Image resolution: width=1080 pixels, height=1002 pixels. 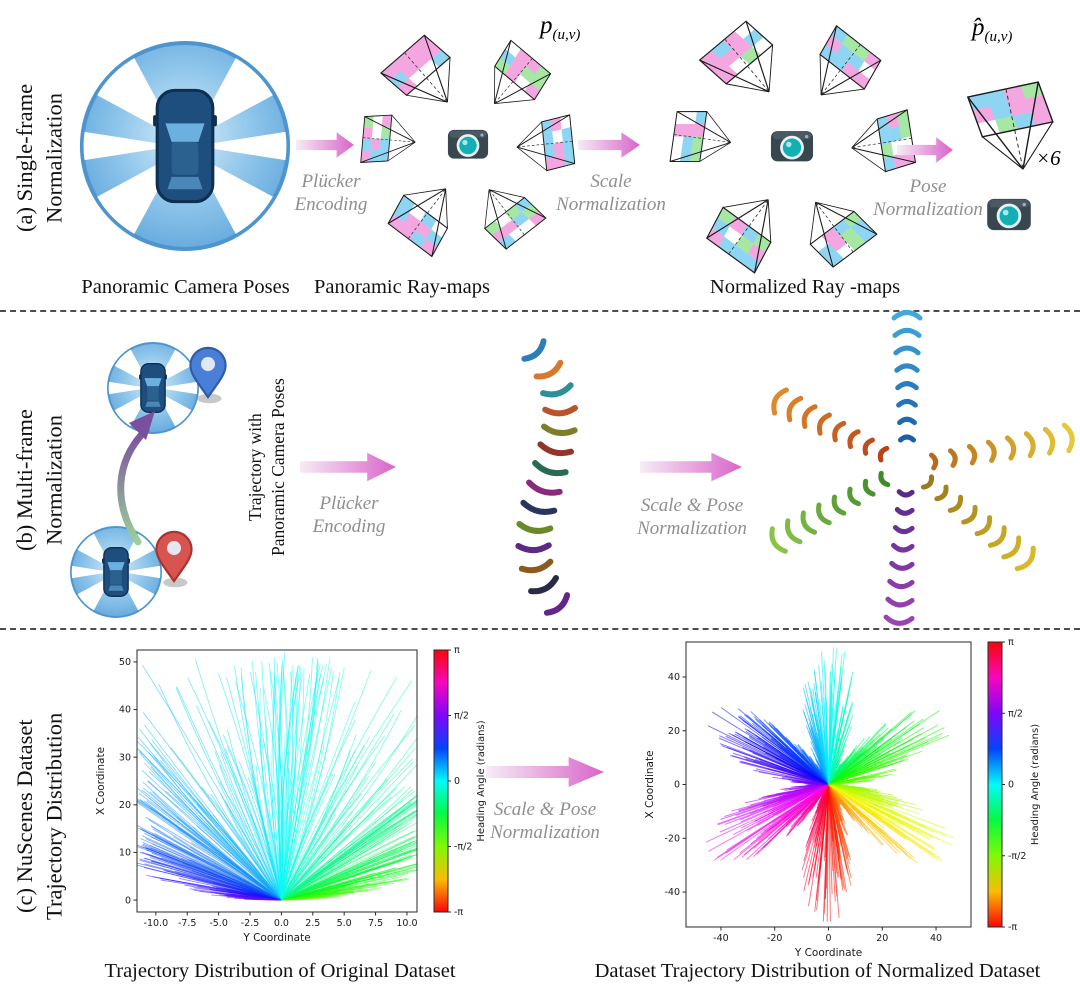 I want to click on raymap-math-sub: (u,v), so click(x=566, y=35).